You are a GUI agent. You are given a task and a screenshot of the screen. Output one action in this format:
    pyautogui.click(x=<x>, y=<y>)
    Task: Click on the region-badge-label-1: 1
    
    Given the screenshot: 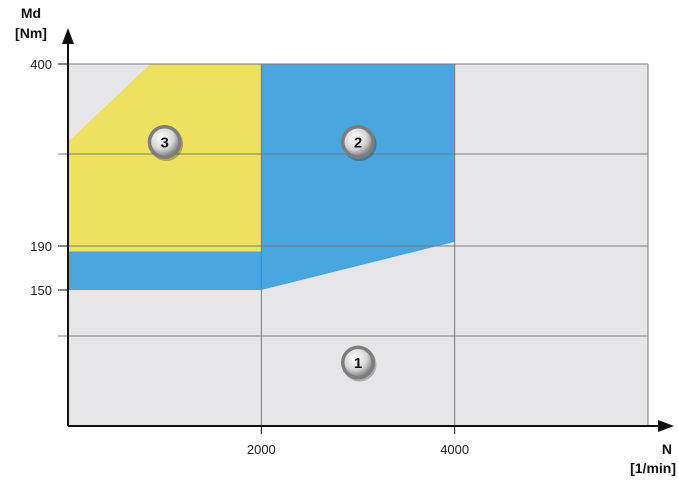 What is the action you would take?
    pyautogui.click(x=358, y=363)
    